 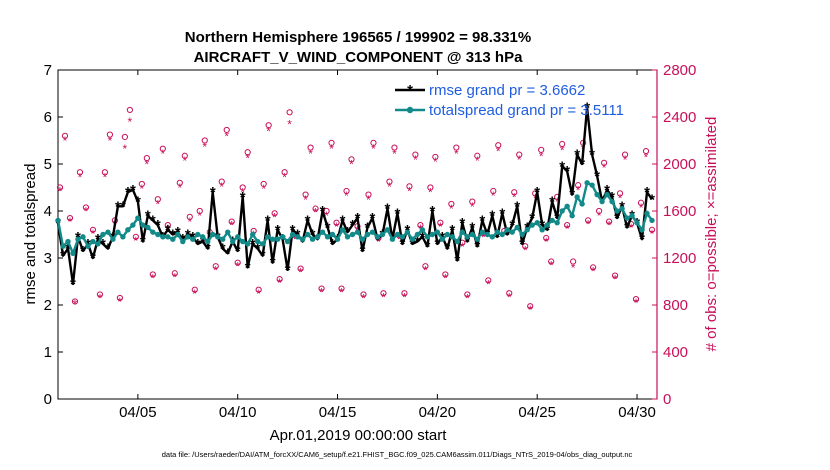 What do you see at coordinates (679, 164) in the screenshot?
I see `y2-tick-label: 2000` at bounding box center [679, 164].